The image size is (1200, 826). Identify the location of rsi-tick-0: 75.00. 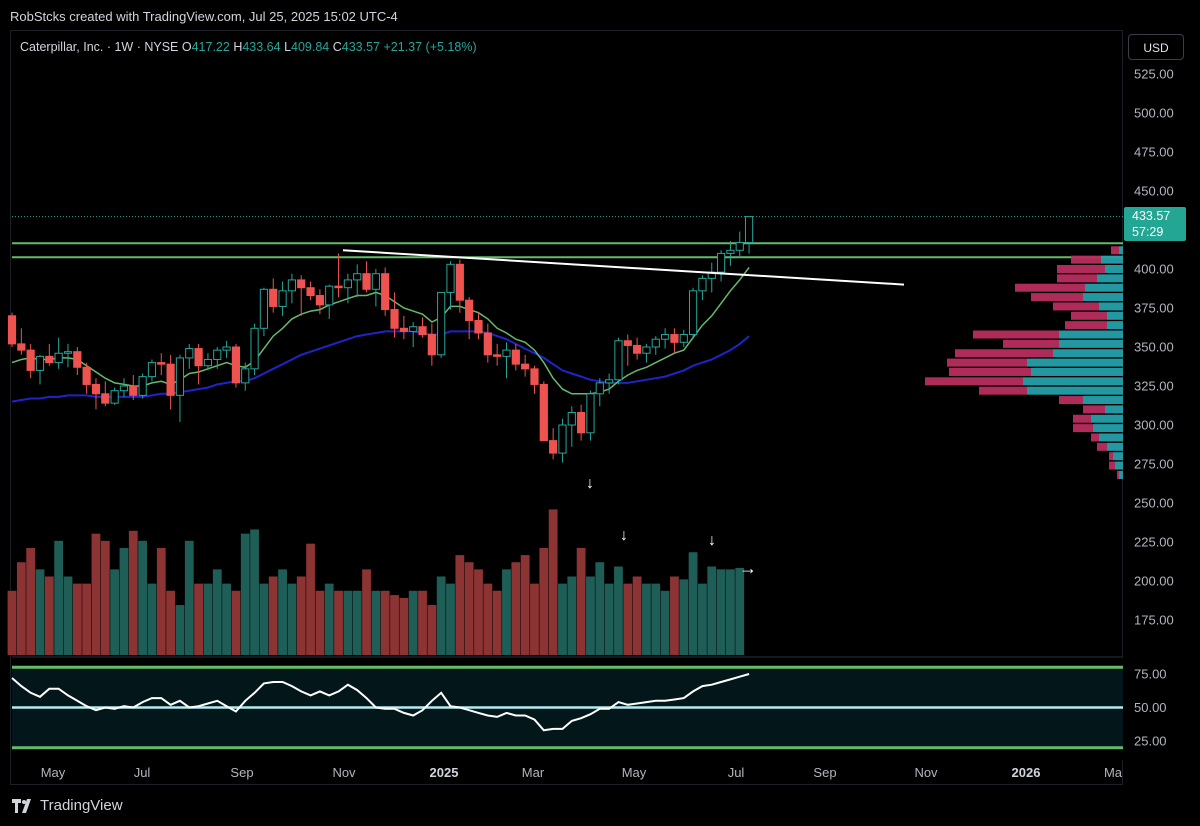
(1150, 674).